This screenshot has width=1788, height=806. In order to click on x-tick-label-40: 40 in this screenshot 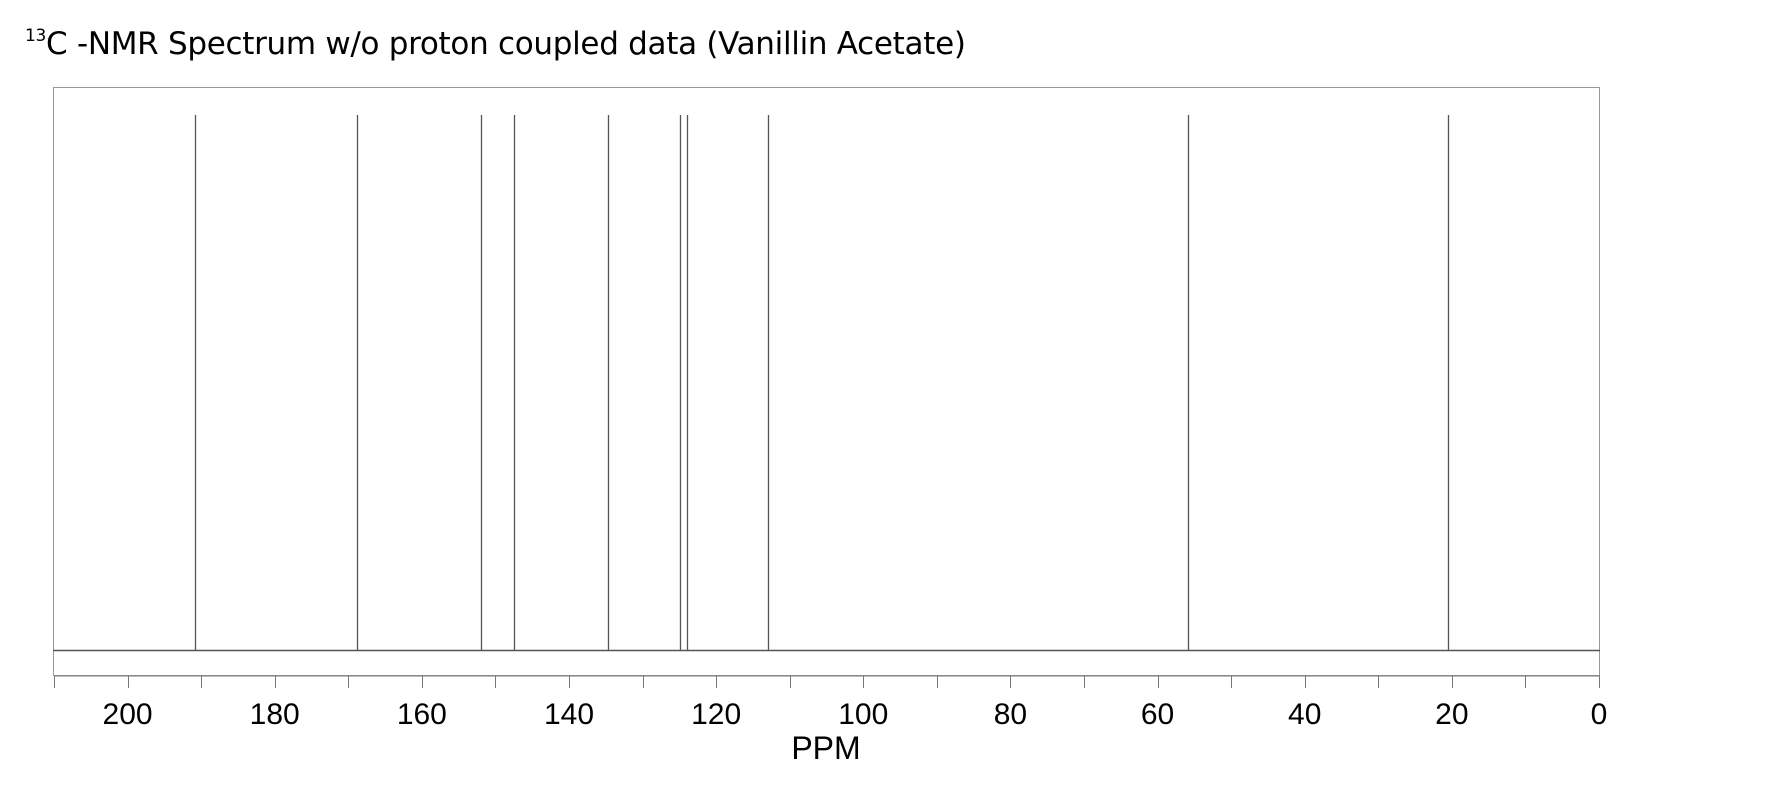, I will do `click(1304, 714)`.